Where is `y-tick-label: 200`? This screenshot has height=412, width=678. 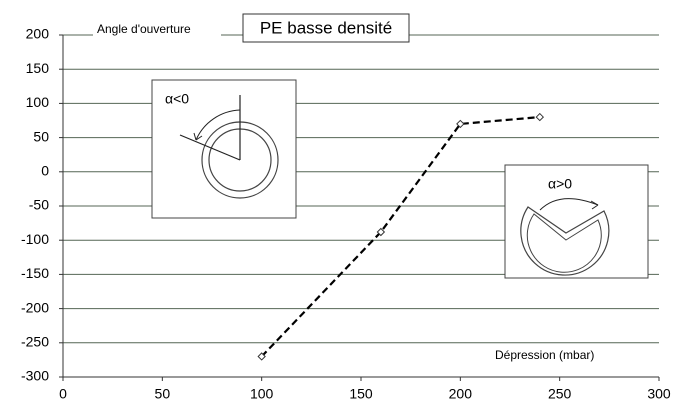 y-tick-label: 200 is located at coordinates (38, 34).